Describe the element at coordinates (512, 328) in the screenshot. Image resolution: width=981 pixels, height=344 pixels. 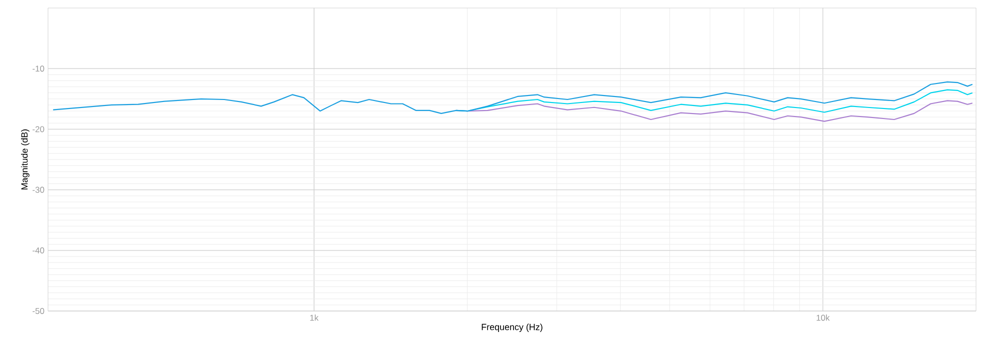
I see `x-axis-title: Frequency (Hz)` at that location.